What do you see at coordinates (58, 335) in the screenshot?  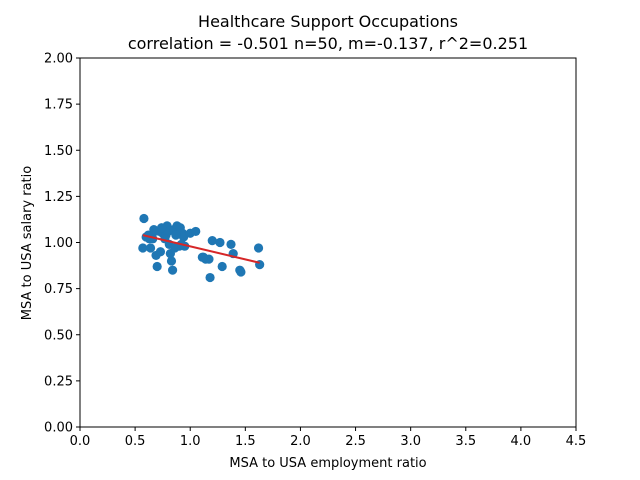 I see `y-tick-label: 0.50` at bounding box center [58, 335].